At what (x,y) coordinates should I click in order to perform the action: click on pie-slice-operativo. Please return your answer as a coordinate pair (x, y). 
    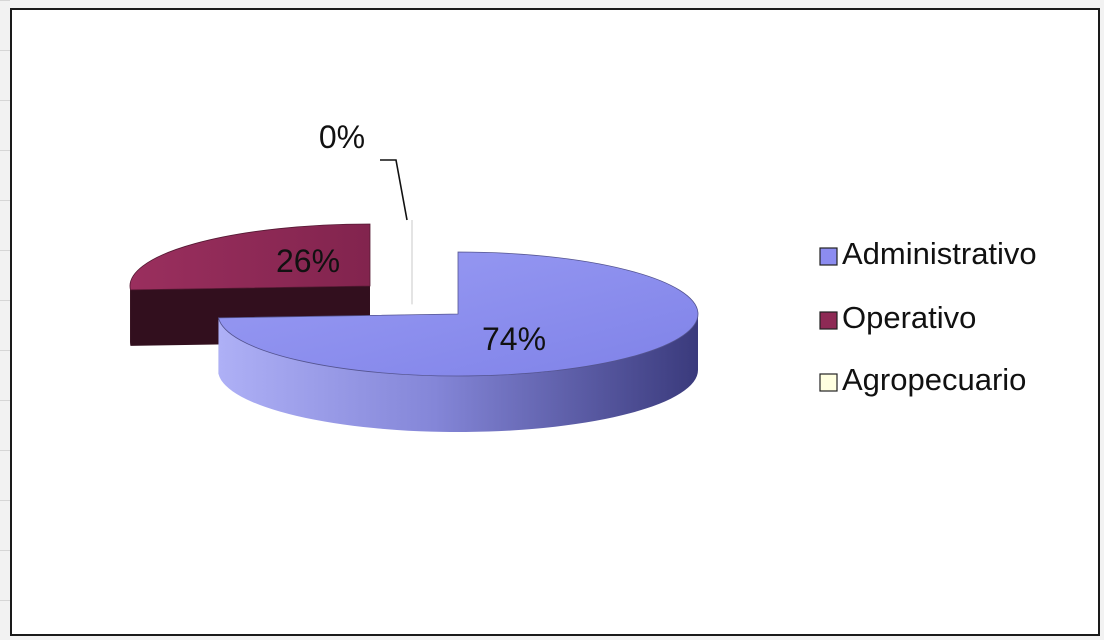
    Looking at the image, I should click on (250, 284).